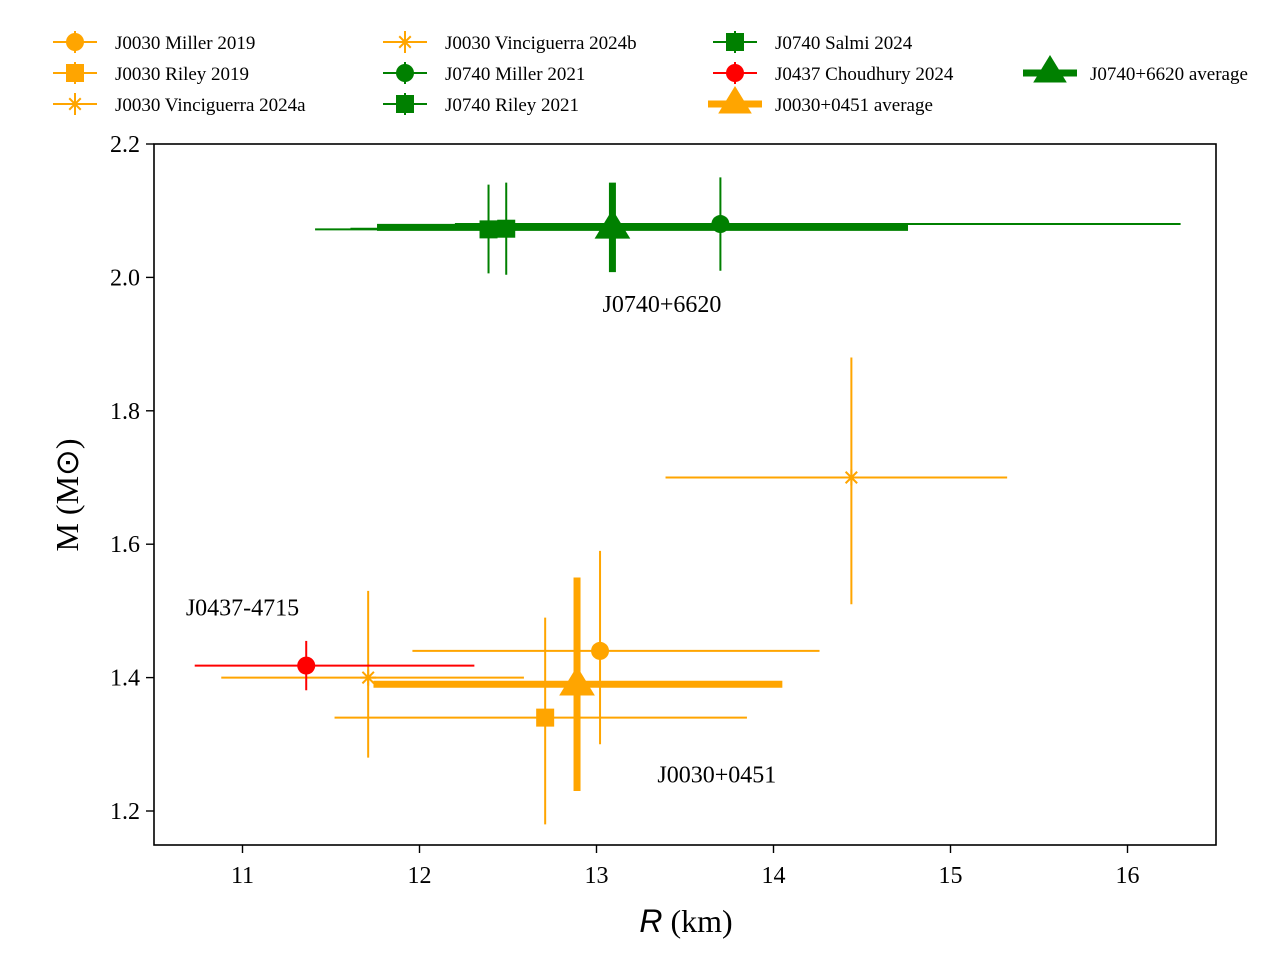  Describe the element at coordinates (951, 876) in the screenshot. I see `x-tick-label: 15` at that location.